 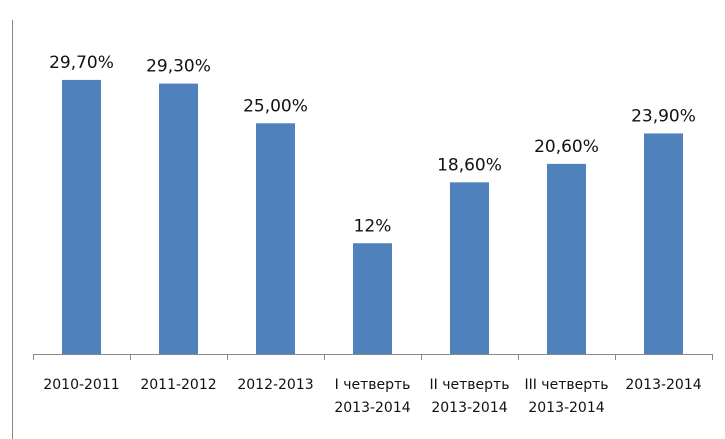 I want to click on value-label: 12%, so click(x=373, y=226).